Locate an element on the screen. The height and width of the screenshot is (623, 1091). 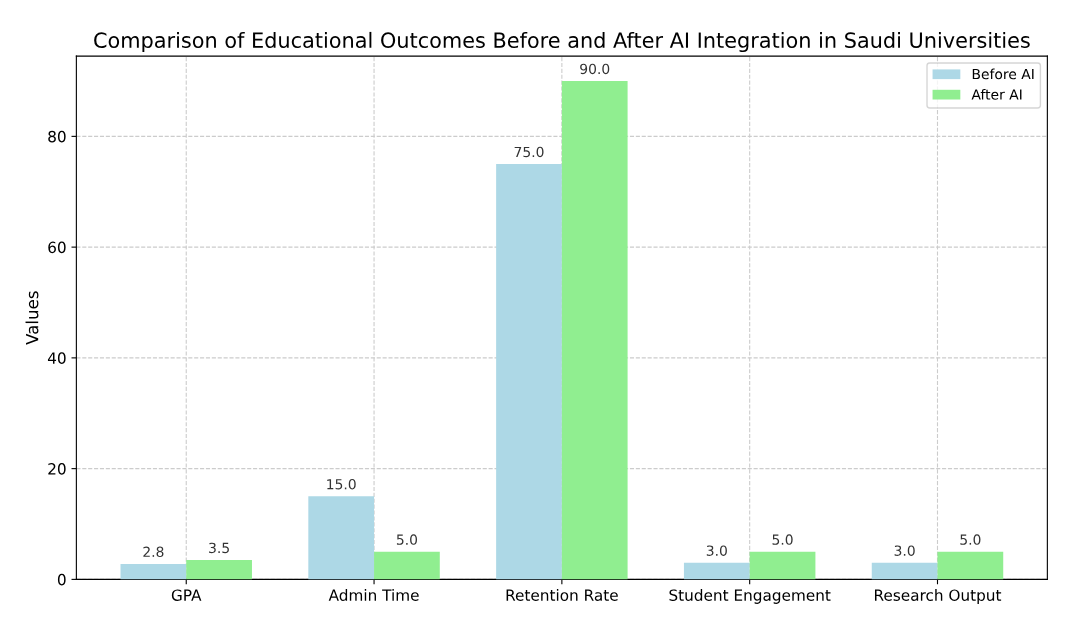
y-tick-label: 40 is located at coordinates (56, 358).